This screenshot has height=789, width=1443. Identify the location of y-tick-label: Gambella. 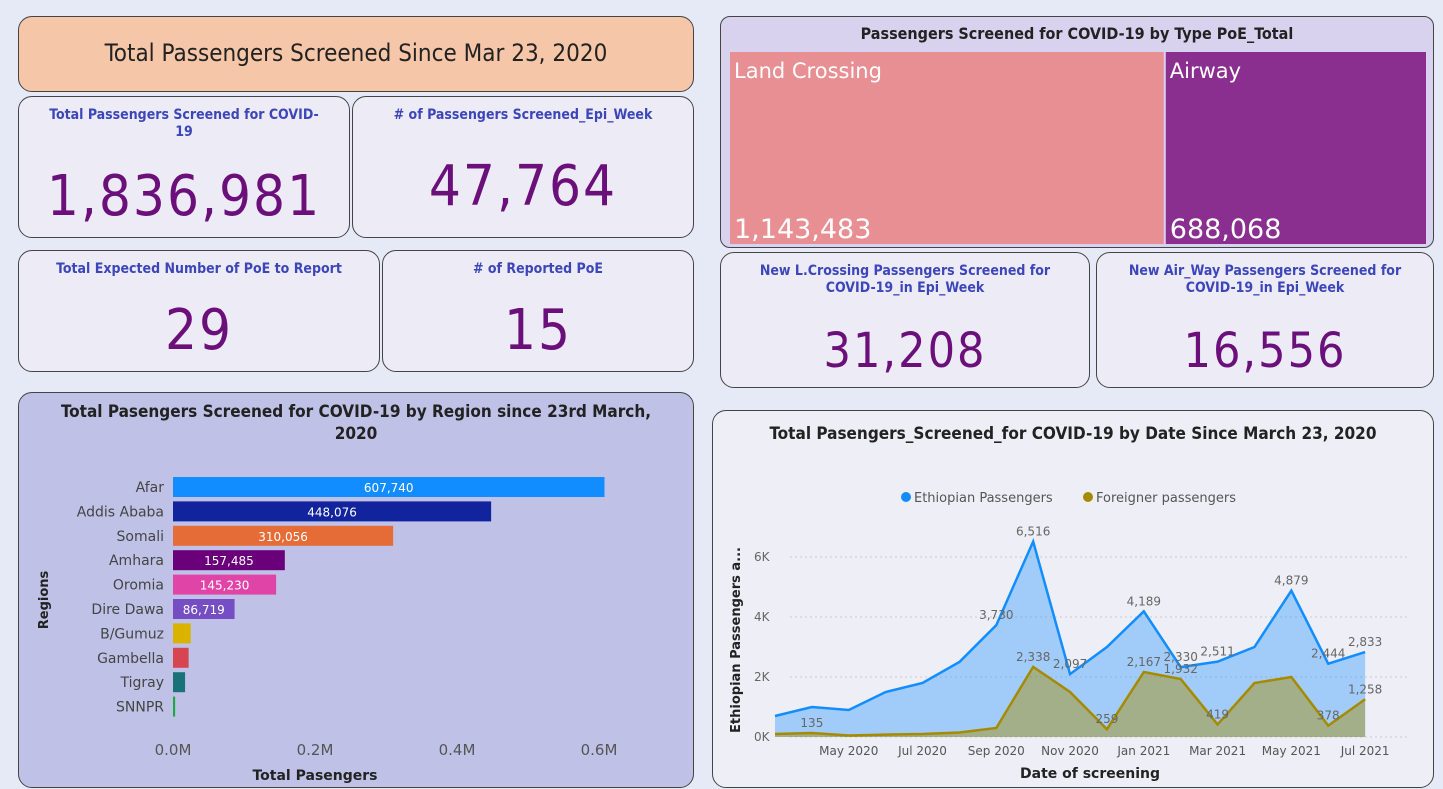
(130, 659).